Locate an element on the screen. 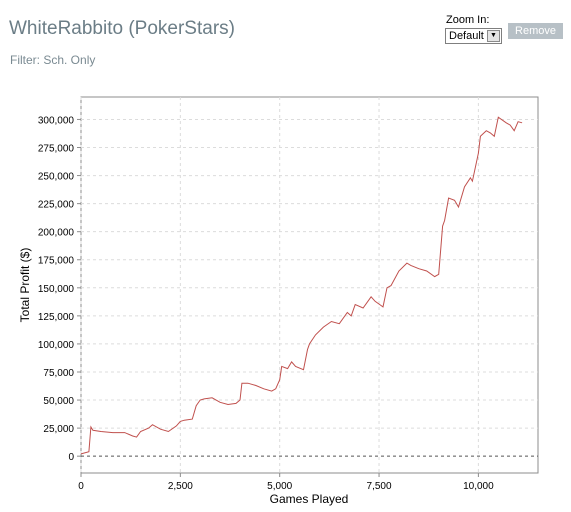 This screenshot has height=512, width=571. y-tick-label: 0 is located at coordinates (71, 457).